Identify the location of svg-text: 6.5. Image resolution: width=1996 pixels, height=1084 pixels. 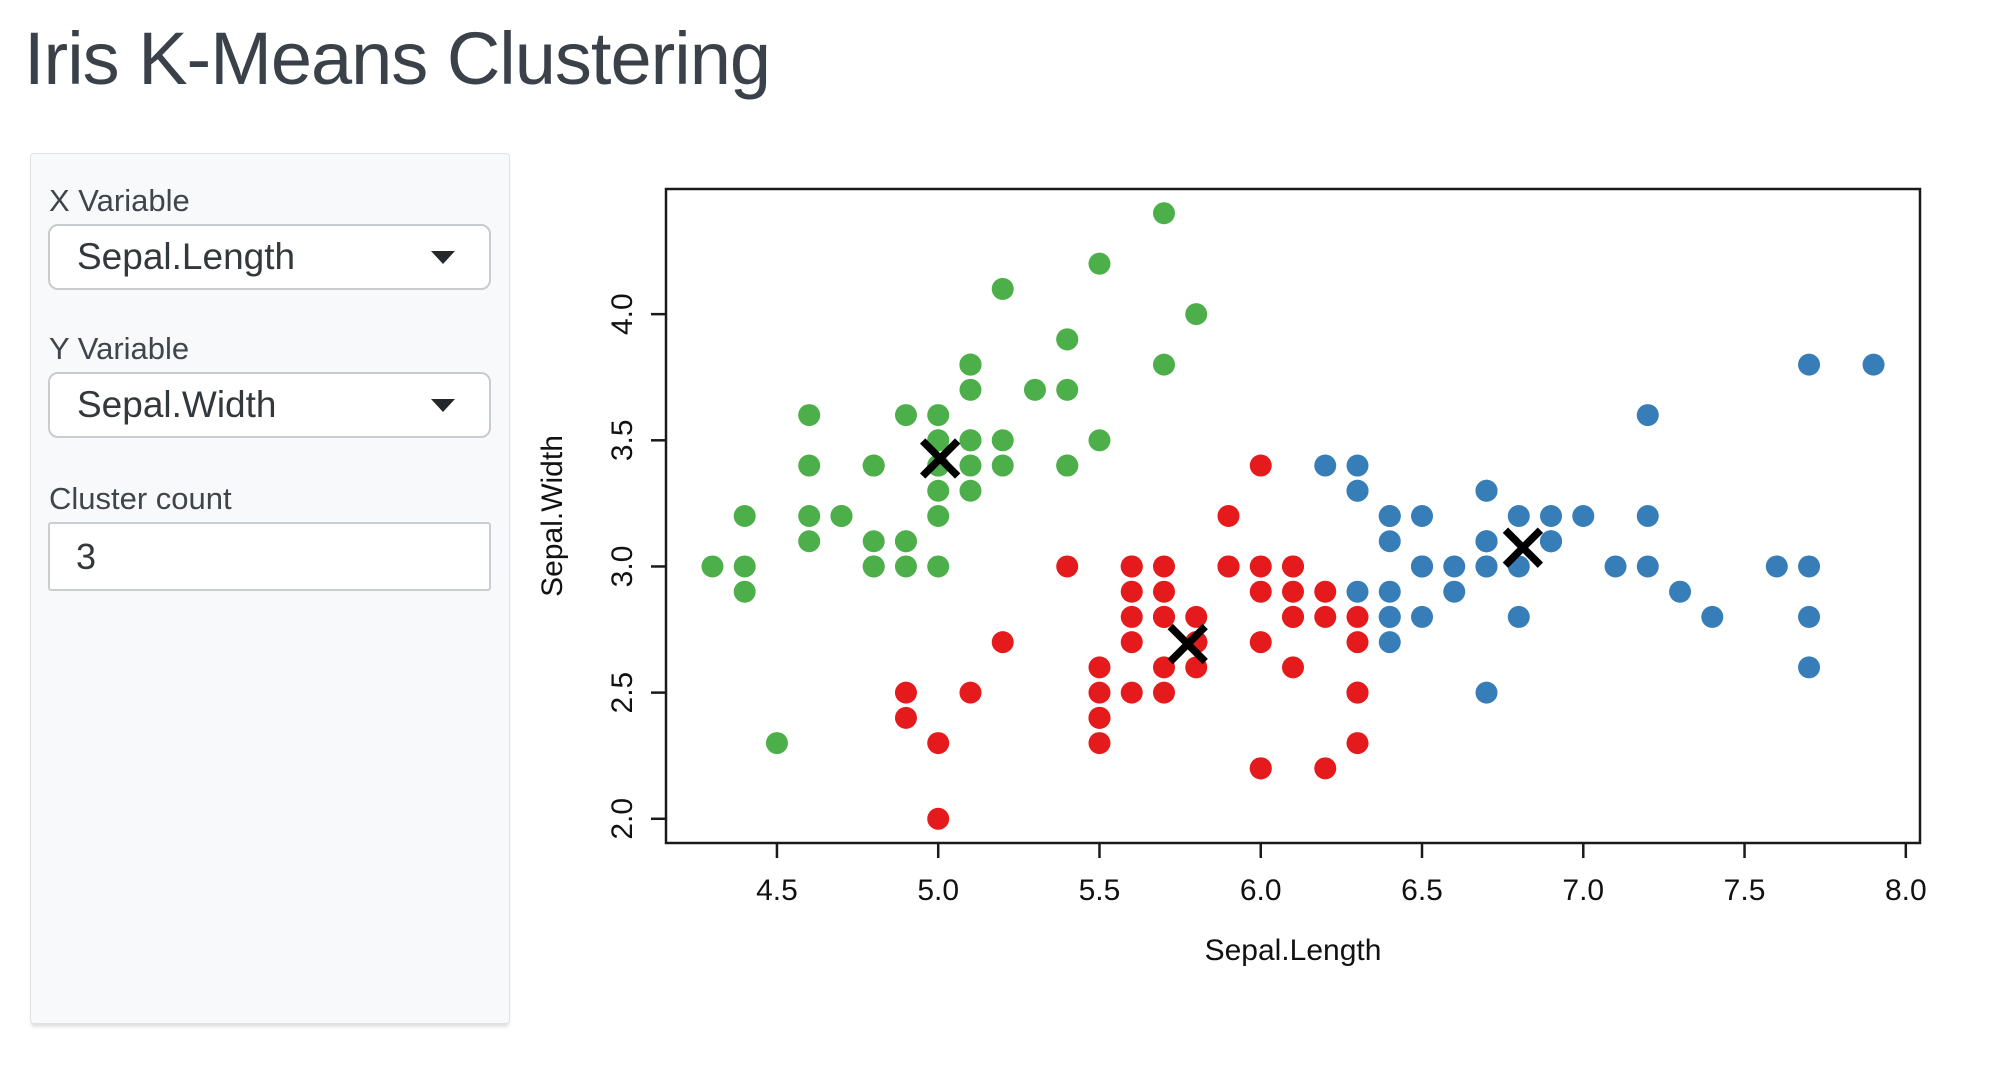
(1422, 890).